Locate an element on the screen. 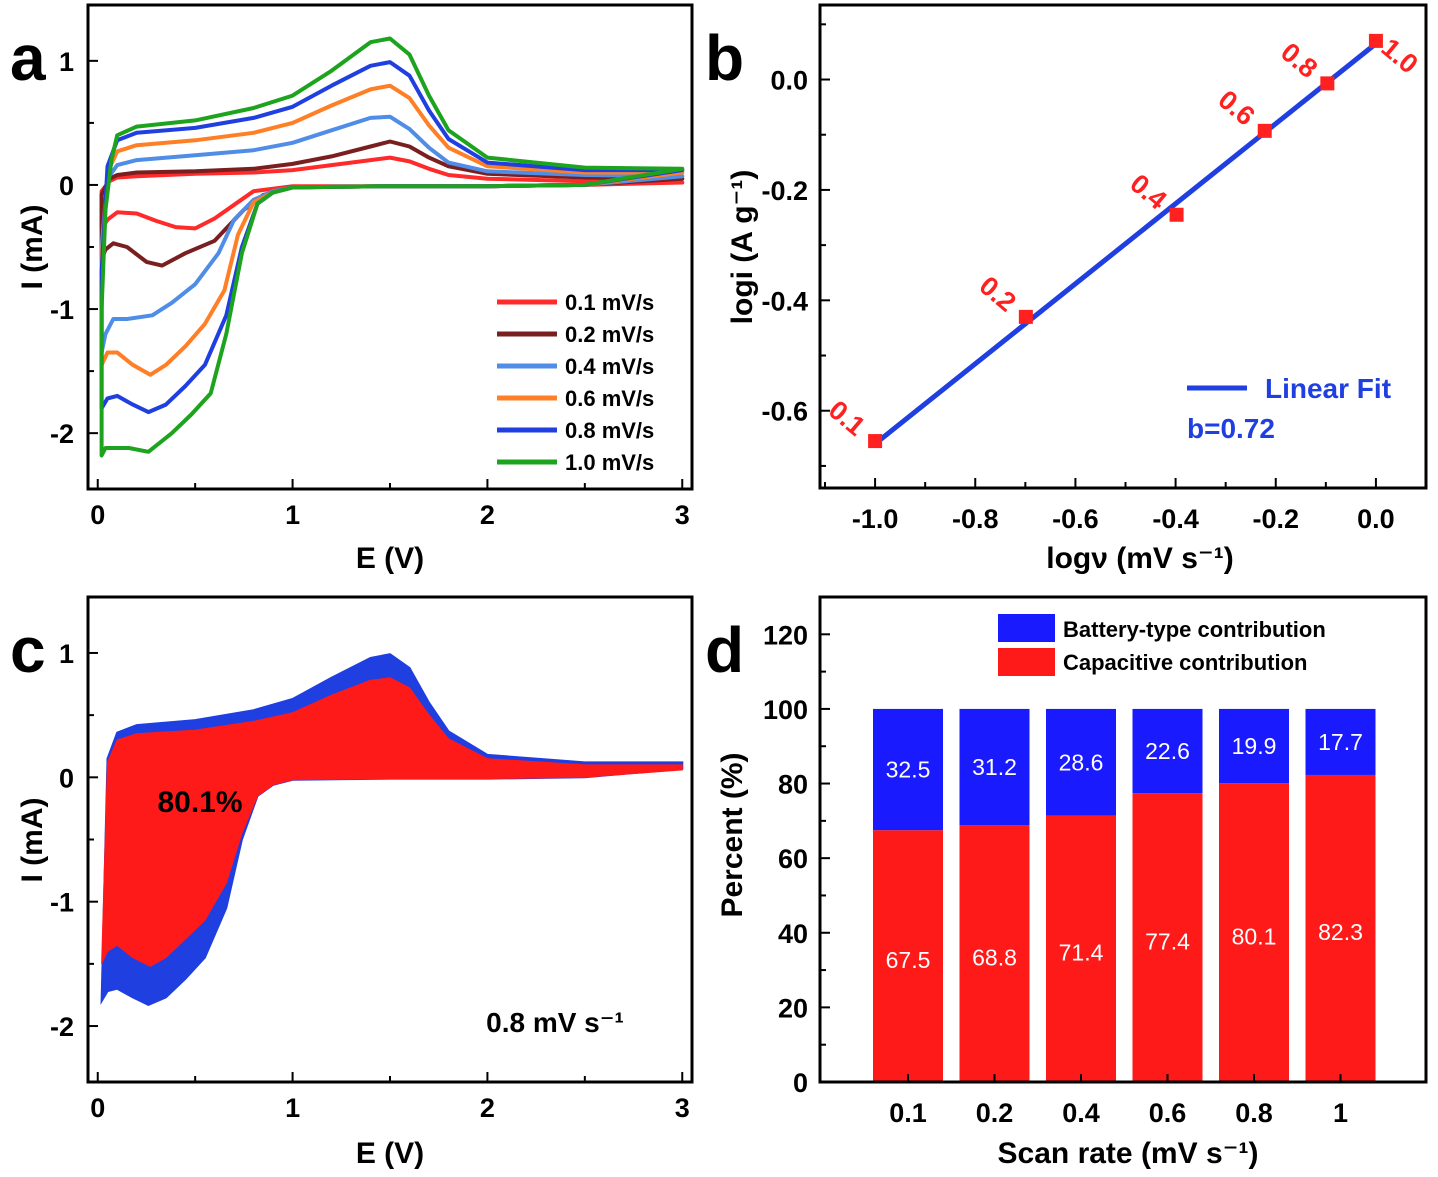 The image size is (1438, 1177). panel-a-plot is located at coordinates (392, 247).